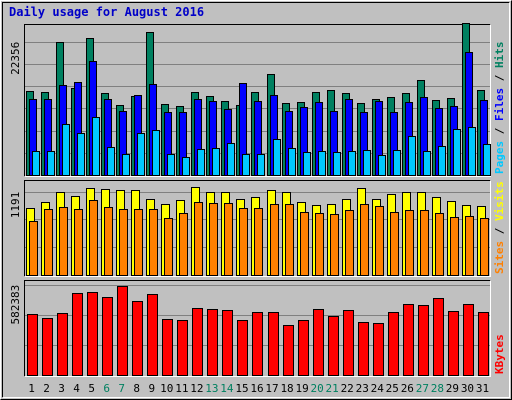 The height and width of the screenshot is (400, 512). I want to click on legend-files: Files, so click(499, 104).